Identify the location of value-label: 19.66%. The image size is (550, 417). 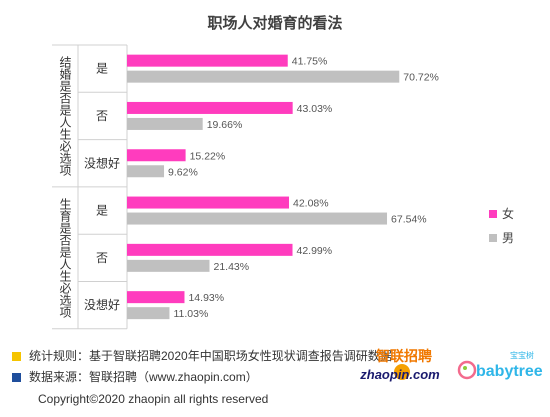
(225, 125).